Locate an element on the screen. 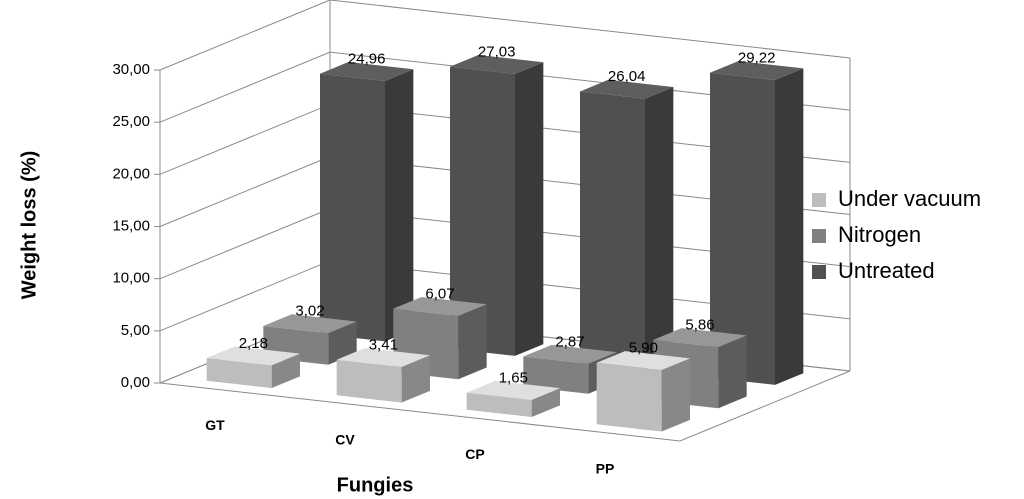 This screenshot has width=1024, height=499. value-label: 6,07 is located at coordinates (439, 293).